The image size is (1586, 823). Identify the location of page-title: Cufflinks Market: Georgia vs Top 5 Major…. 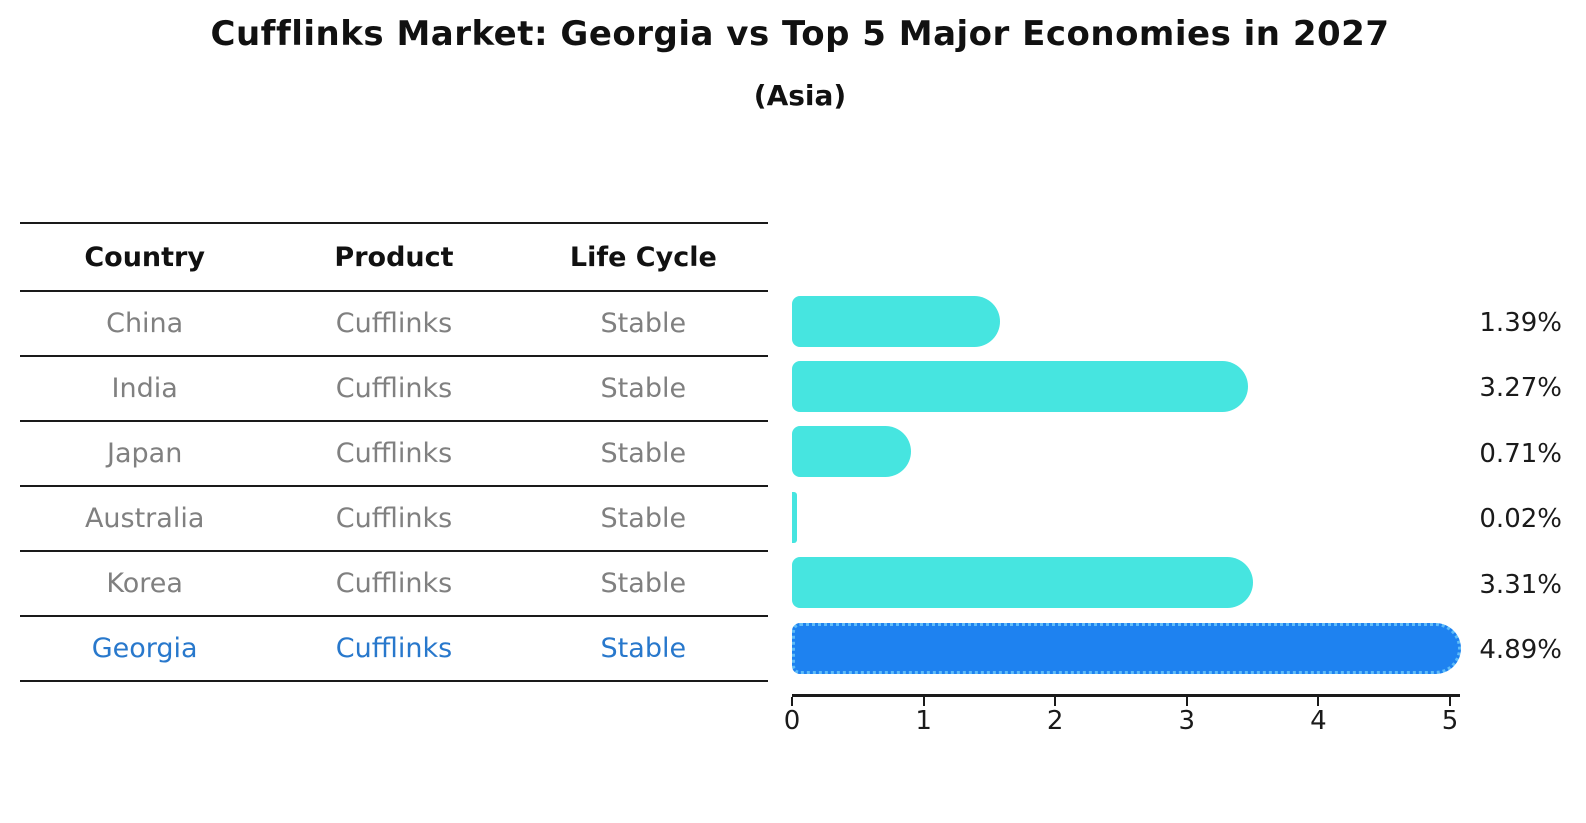
(800, 34).